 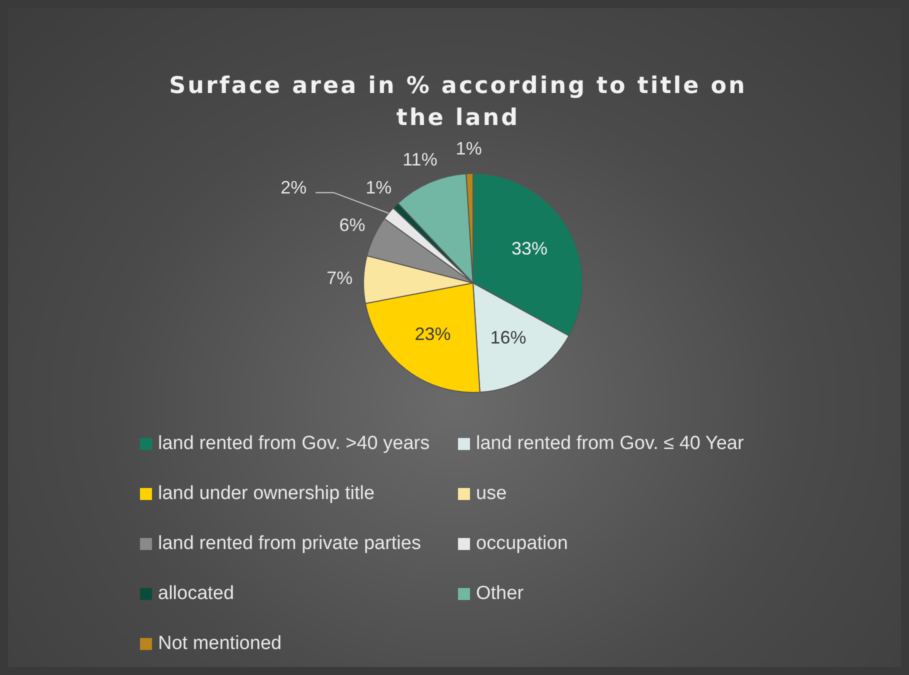 I want to click on chart-title: Surface area in % according to title on the land, so click(x=458, y=102).